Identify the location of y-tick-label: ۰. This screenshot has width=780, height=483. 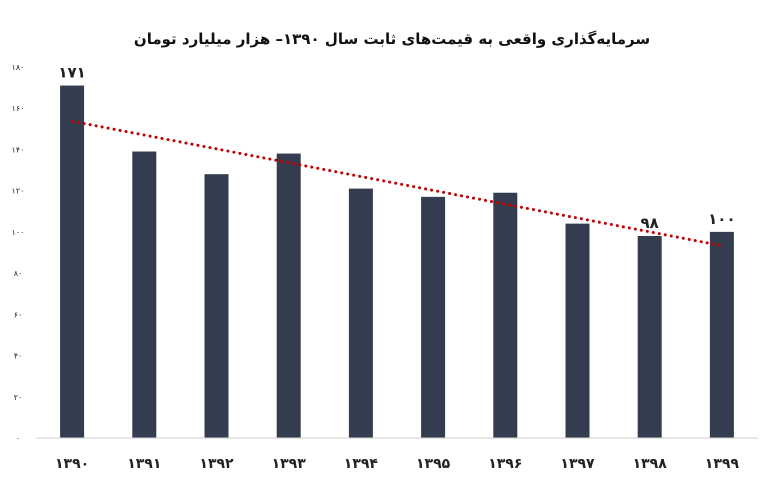
(18, 438).